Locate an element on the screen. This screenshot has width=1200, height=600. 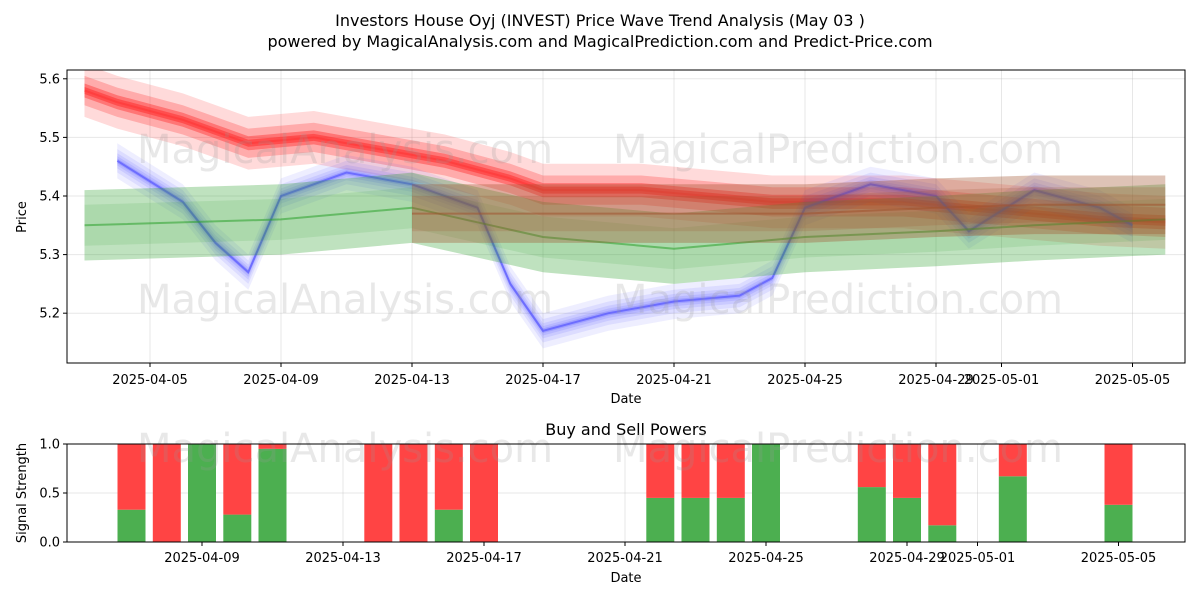
x-tick-label: 2025-04-05 is located at coordinates (150, 380).